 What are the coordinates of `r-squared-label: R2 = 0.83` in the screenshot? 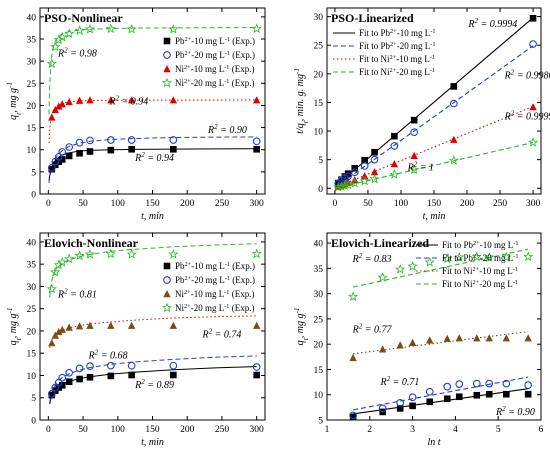 It's located at (372, 258).